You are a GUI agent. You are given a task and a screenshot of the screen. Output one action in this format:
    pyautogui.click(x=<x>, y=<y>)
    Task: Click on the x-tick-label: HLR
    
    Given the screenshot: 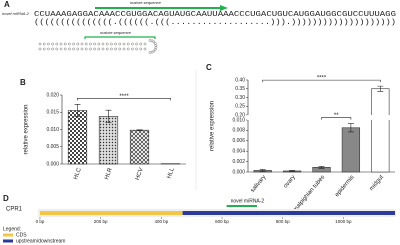 What is the action you would take?
    pyautogui.click(x=109, y=174)
    